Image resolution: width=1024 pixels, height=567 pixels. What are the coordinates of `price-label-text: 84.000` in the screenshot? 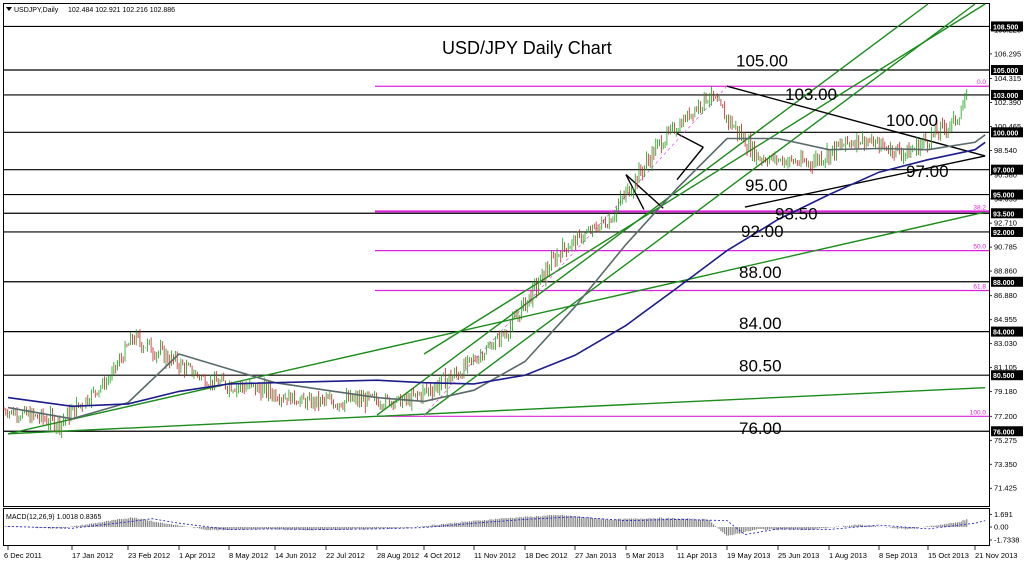 It's located at (1004, 333).